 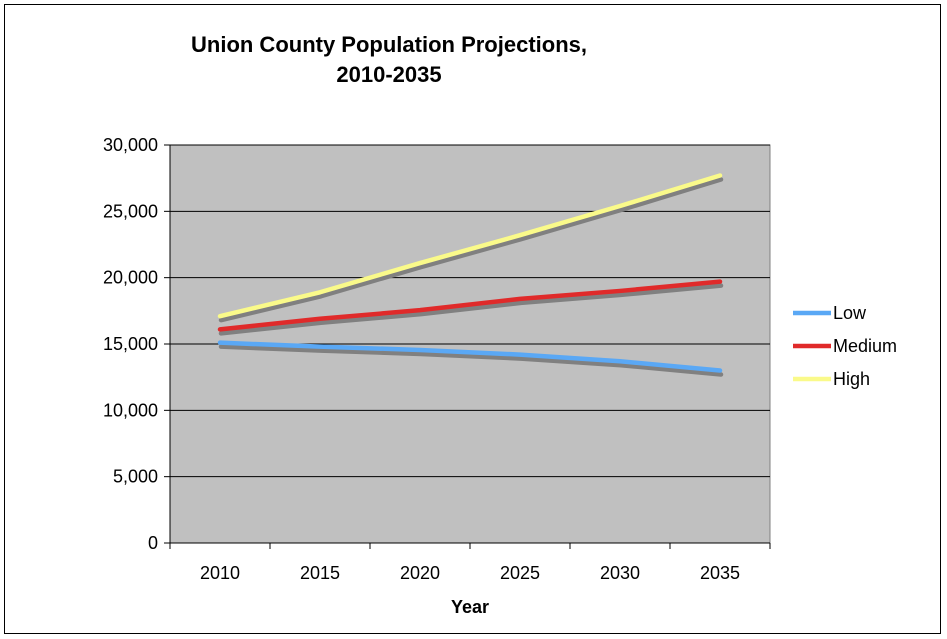 I want to click on y-tick-labels: 0 5,000 10,000 15,000 20,000 25,000 30,000, so click(x=130, y=344).